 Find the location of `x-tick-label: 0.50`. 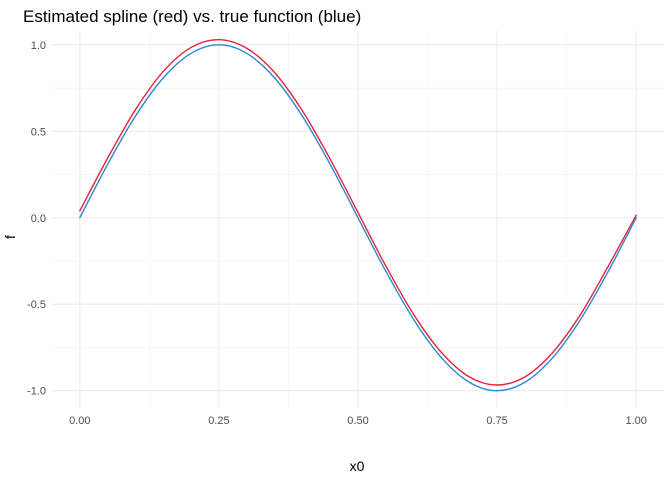

x-tick-label: 0.50 is located at coordinates (357, 421).